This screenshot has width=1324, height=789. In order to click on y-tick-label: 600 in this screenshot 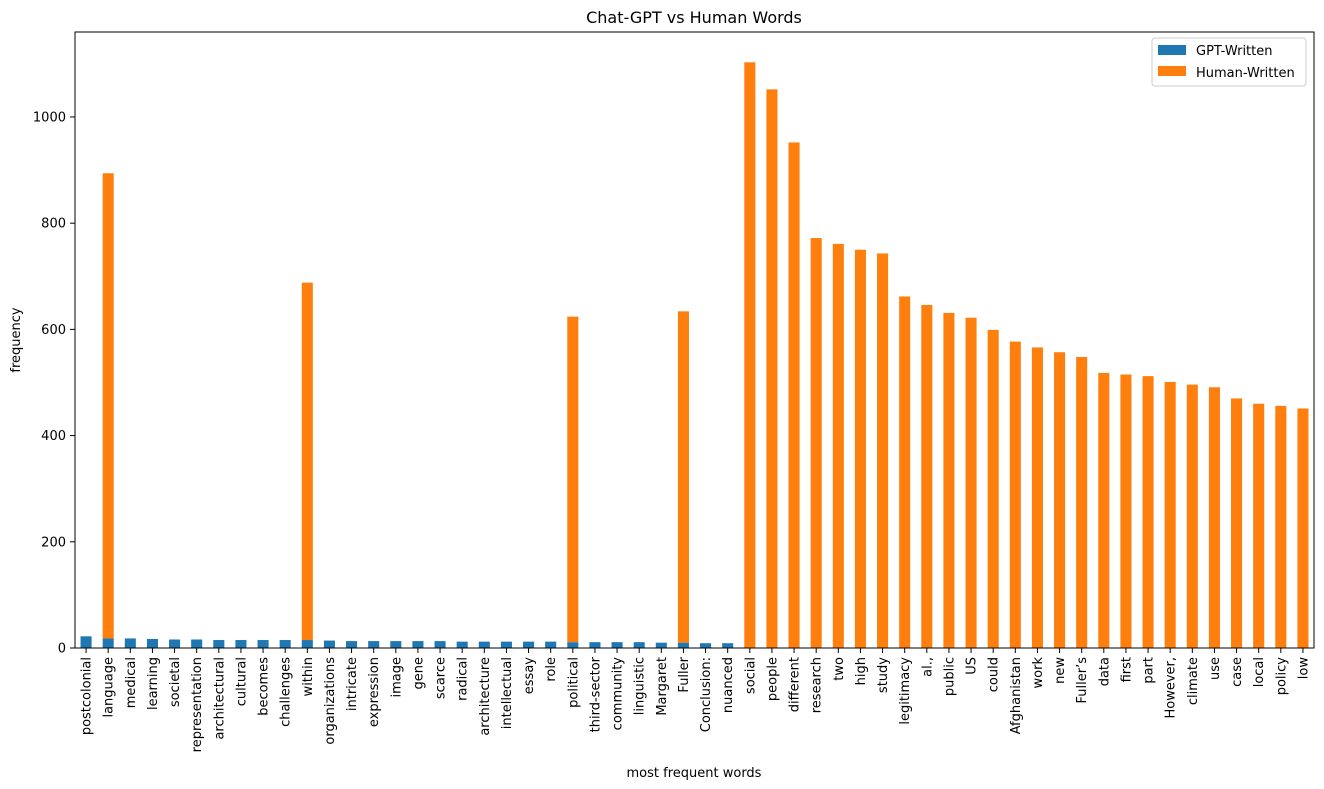, I will do `click(53, 330)`.